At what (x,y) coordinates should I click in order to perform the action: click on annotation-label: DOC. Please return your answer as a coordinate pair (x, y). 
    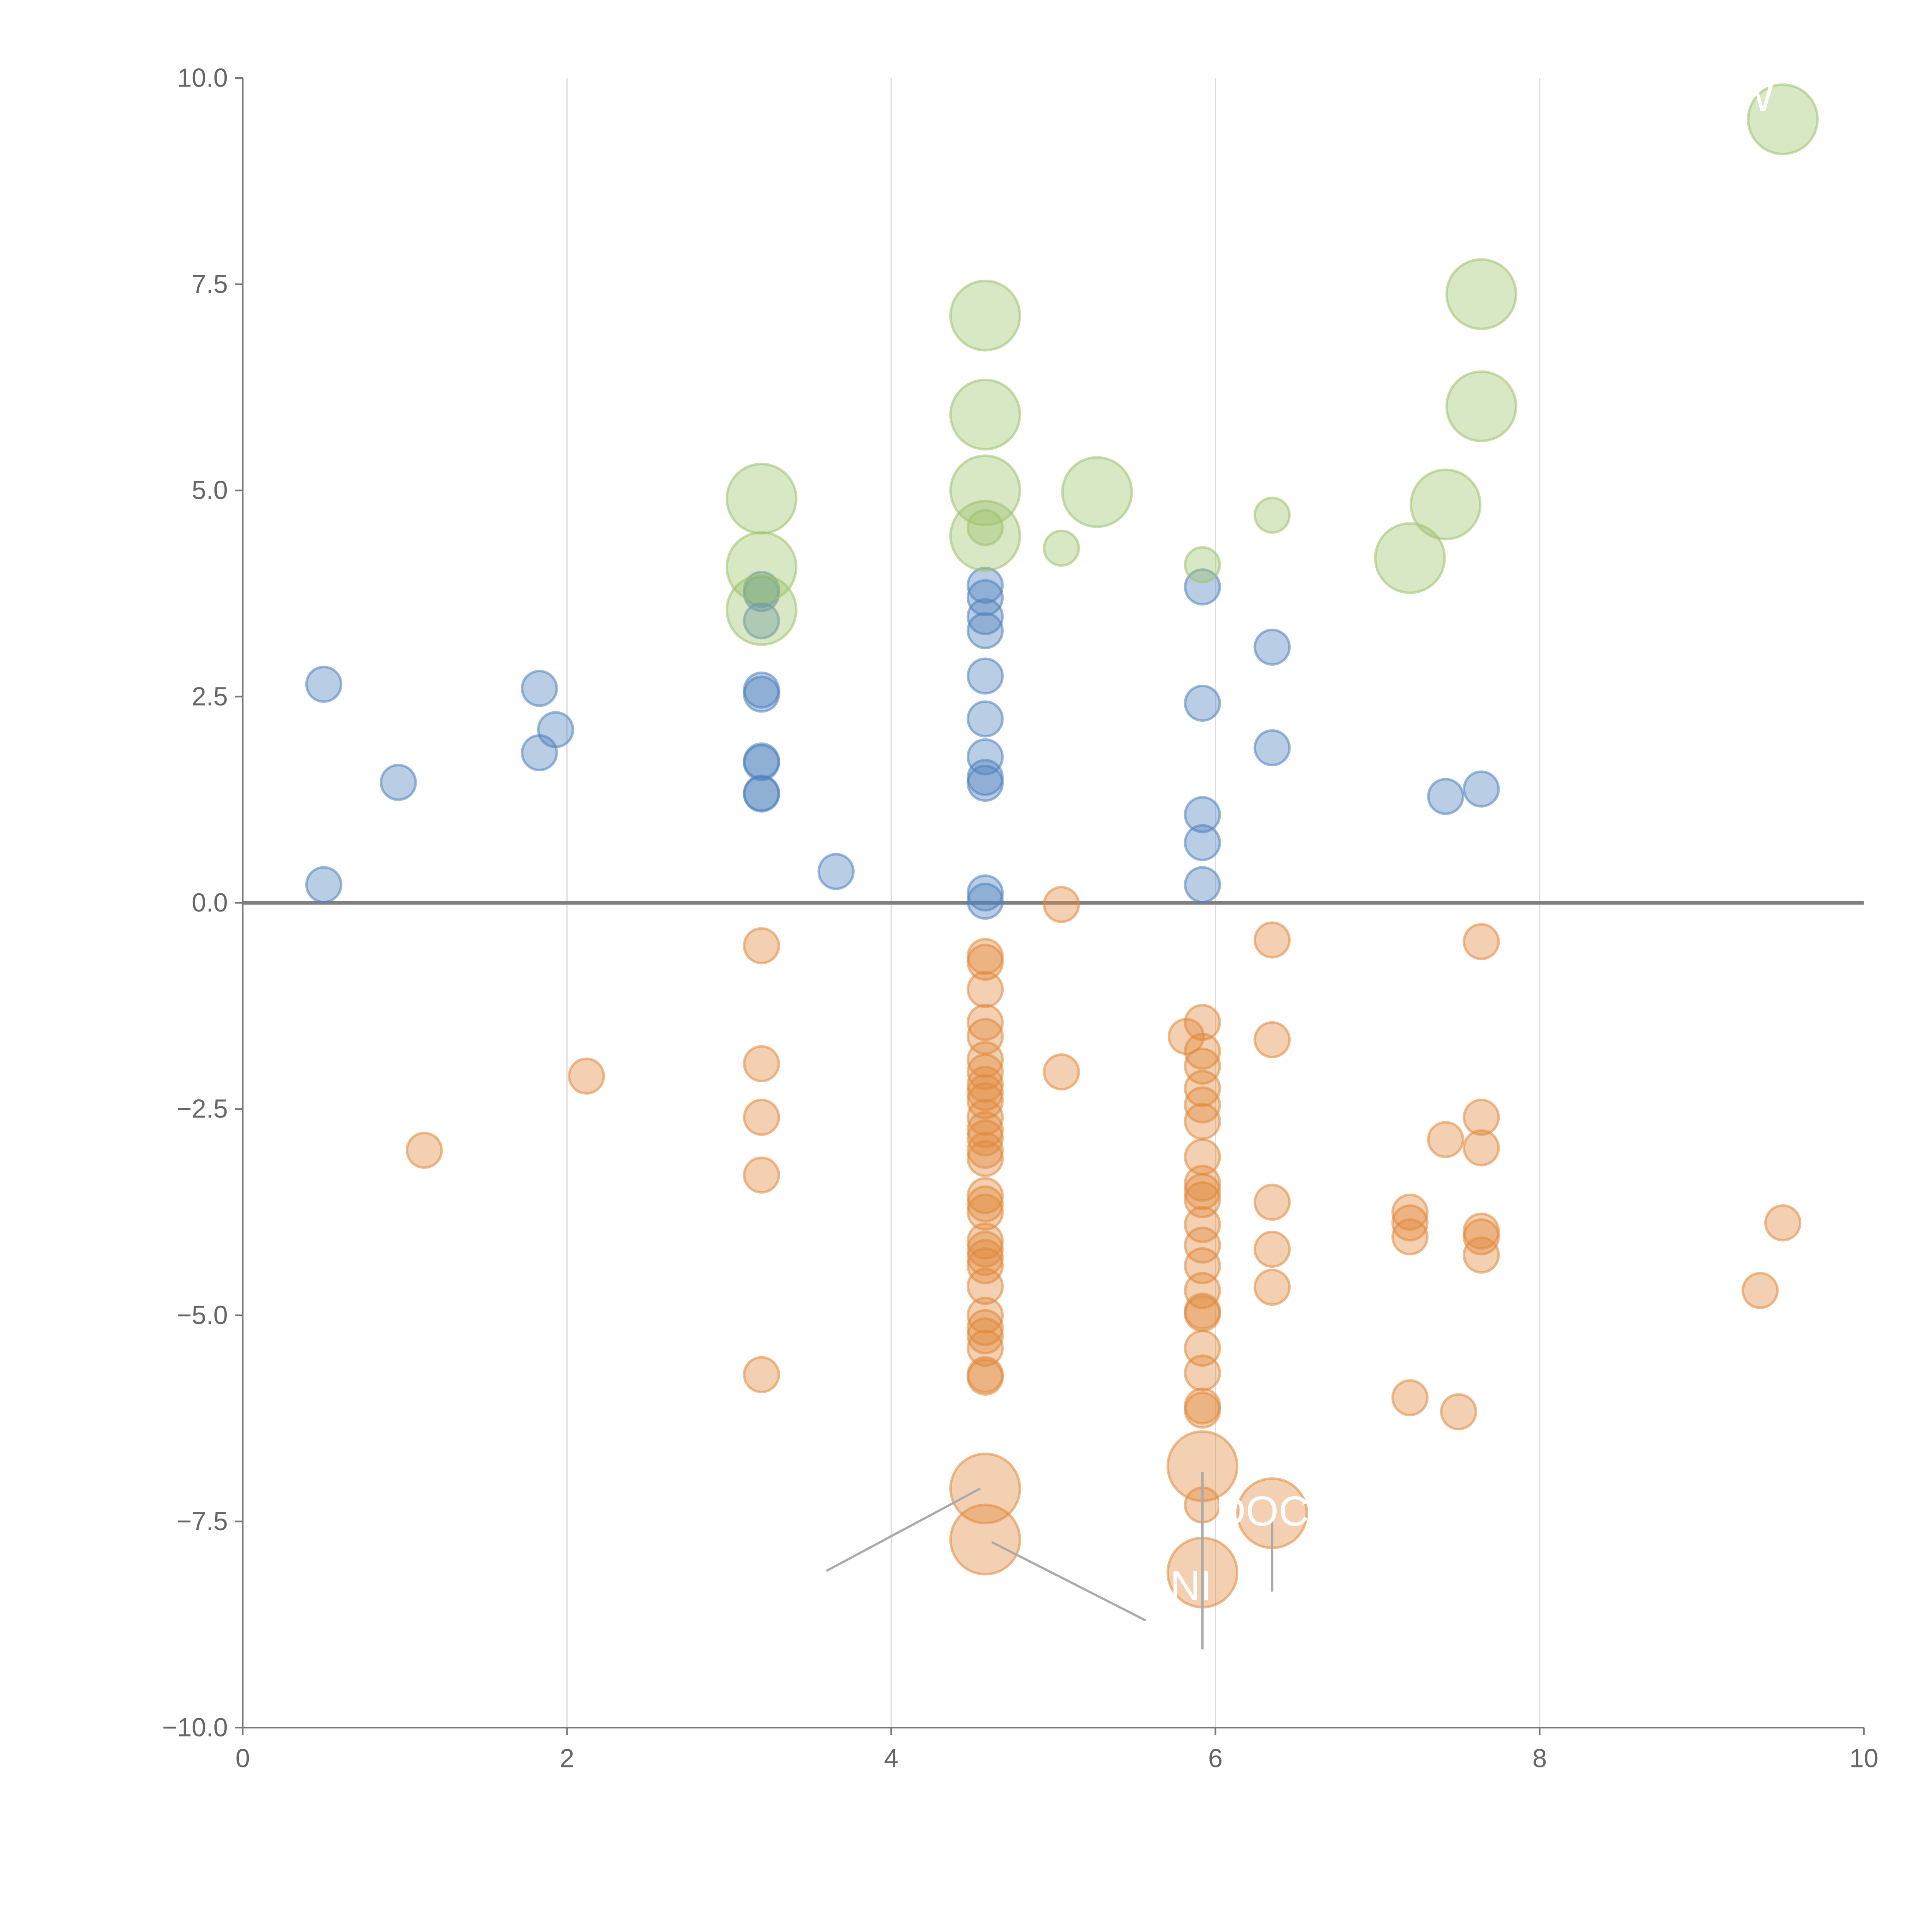
    Looking at the image, I should click on (1262, 1511).